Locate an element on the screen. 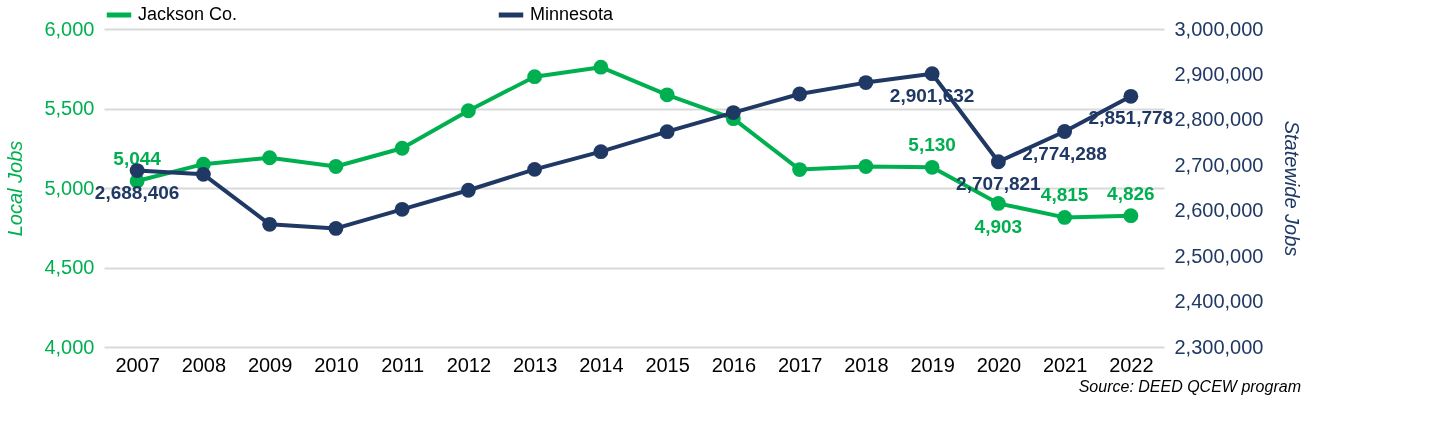  x-tick-label: 2022 is located at coordinates (1131, 364).